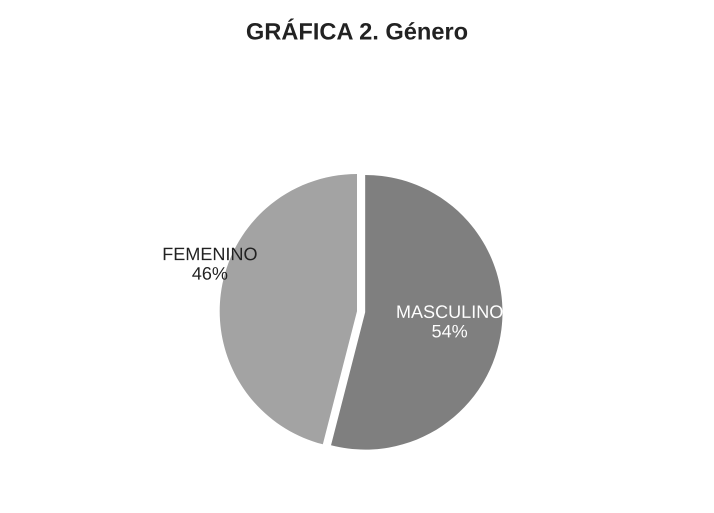  I want to click on data-label: 46%, so click(210, 273).